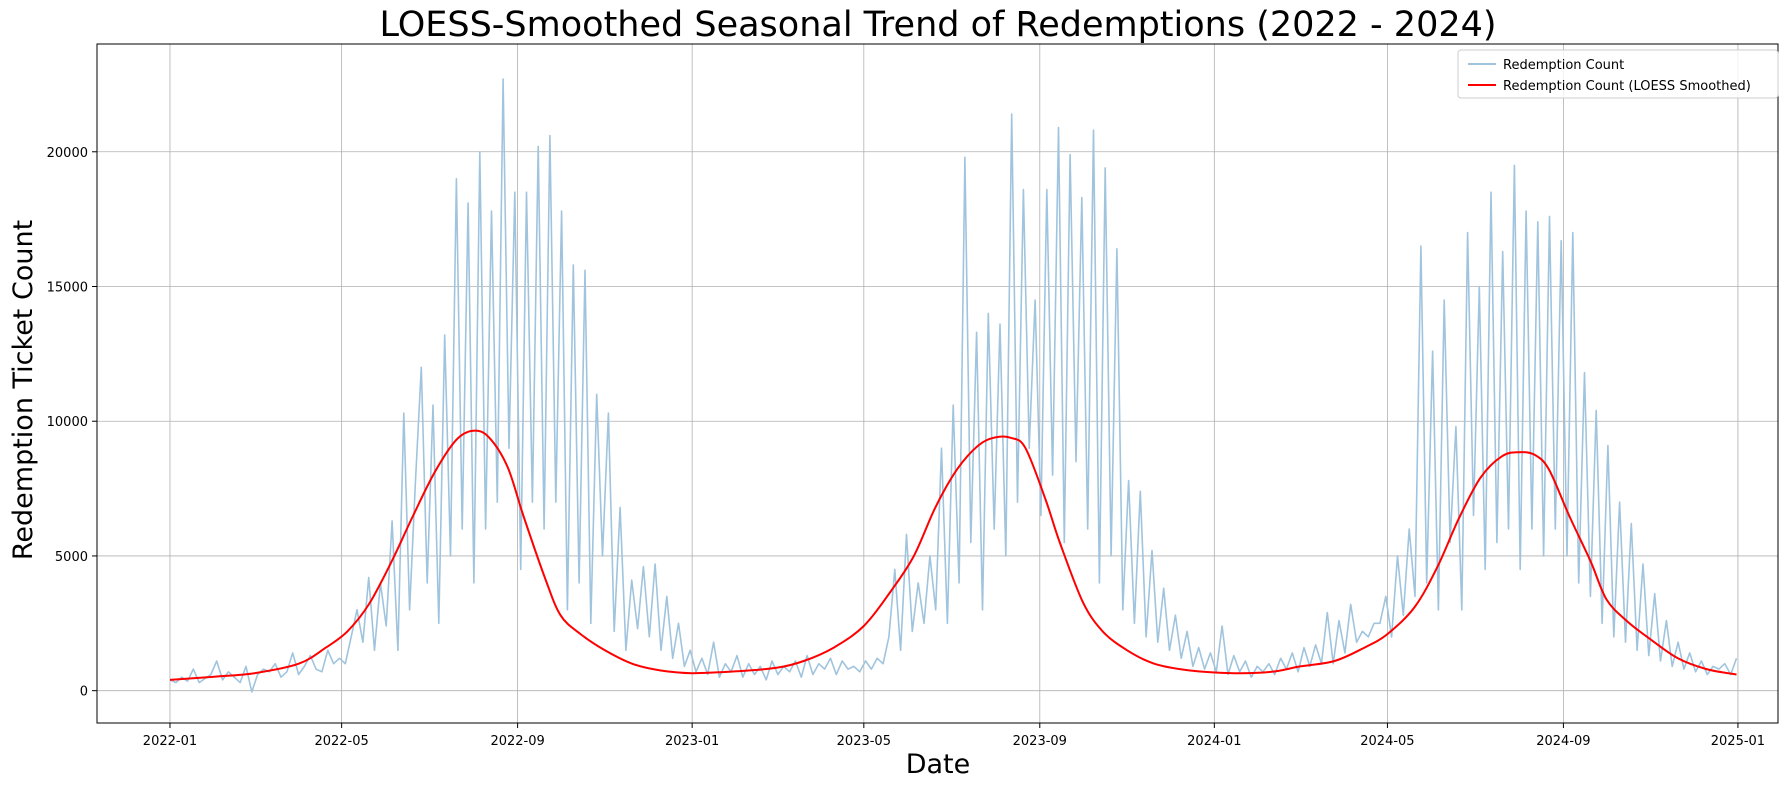  I want to click on y-tick-label: 20000, so click(67, 153).